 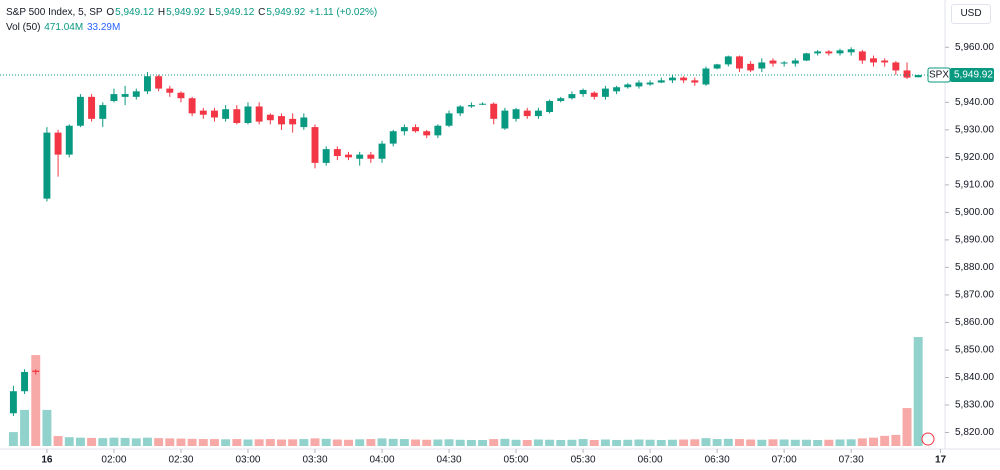 I want to click on x-tick-label: 03:30, so click(x=314, y=460).